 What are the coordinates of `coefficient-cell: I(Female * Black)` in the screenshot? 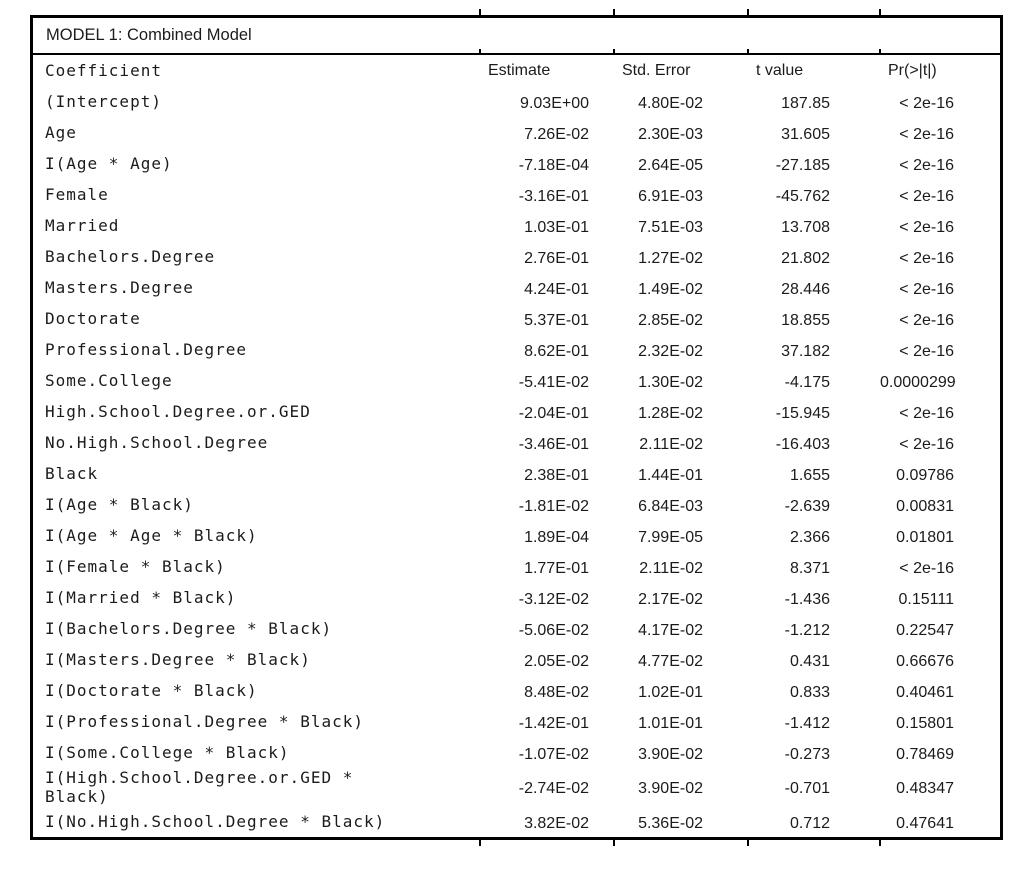 It's located at (135, 566).